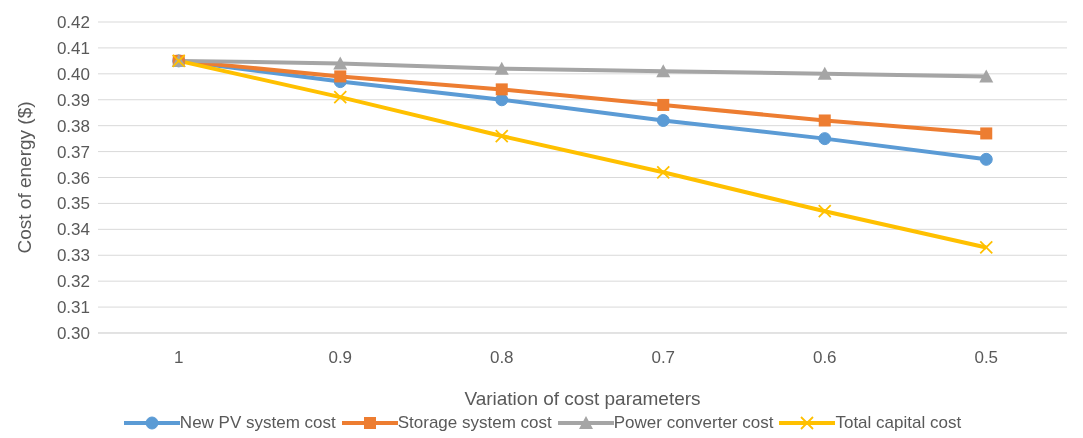 The height and width of the screenshot is (438, 1083). I want to click on y-tick-label: 0.39, so click(73, 100).